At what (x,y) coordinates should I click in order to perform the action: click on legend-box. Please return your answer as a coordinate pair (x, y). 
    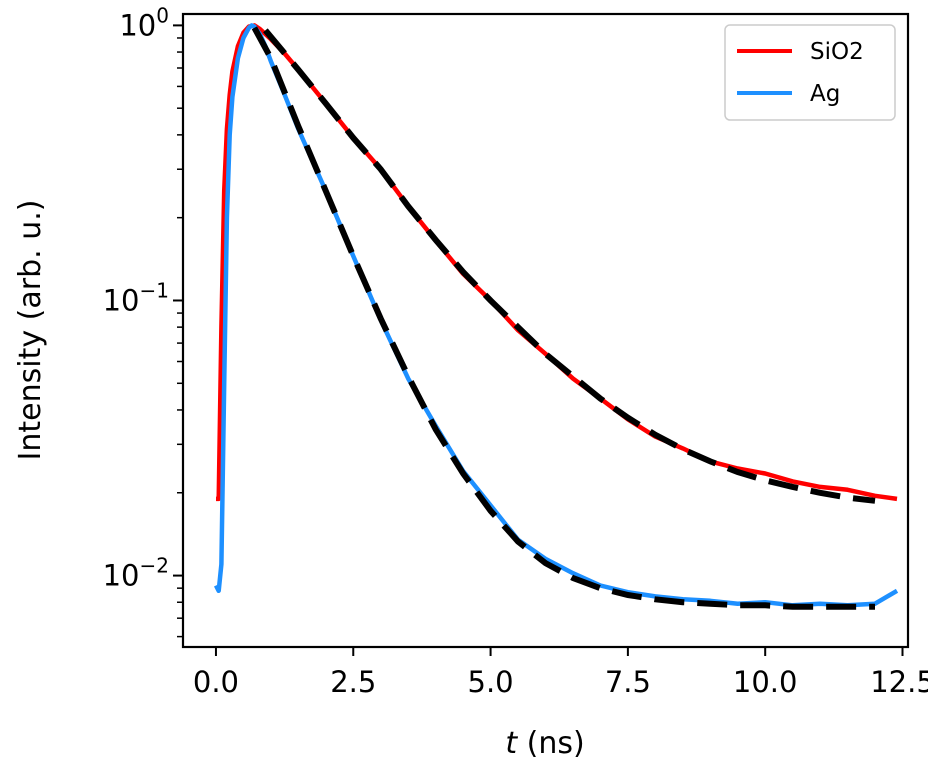
    Looking at the image, I should click on (810, 72).